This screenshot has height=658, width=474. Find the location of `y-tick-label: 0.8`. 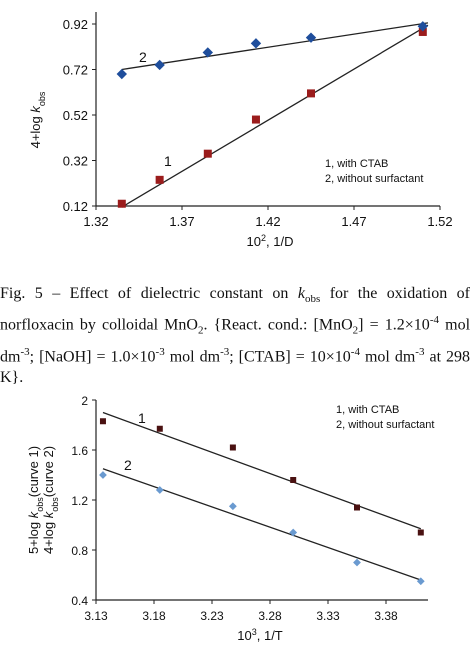

y-tick-label: 0.8 is located at coordinates (79, 551).